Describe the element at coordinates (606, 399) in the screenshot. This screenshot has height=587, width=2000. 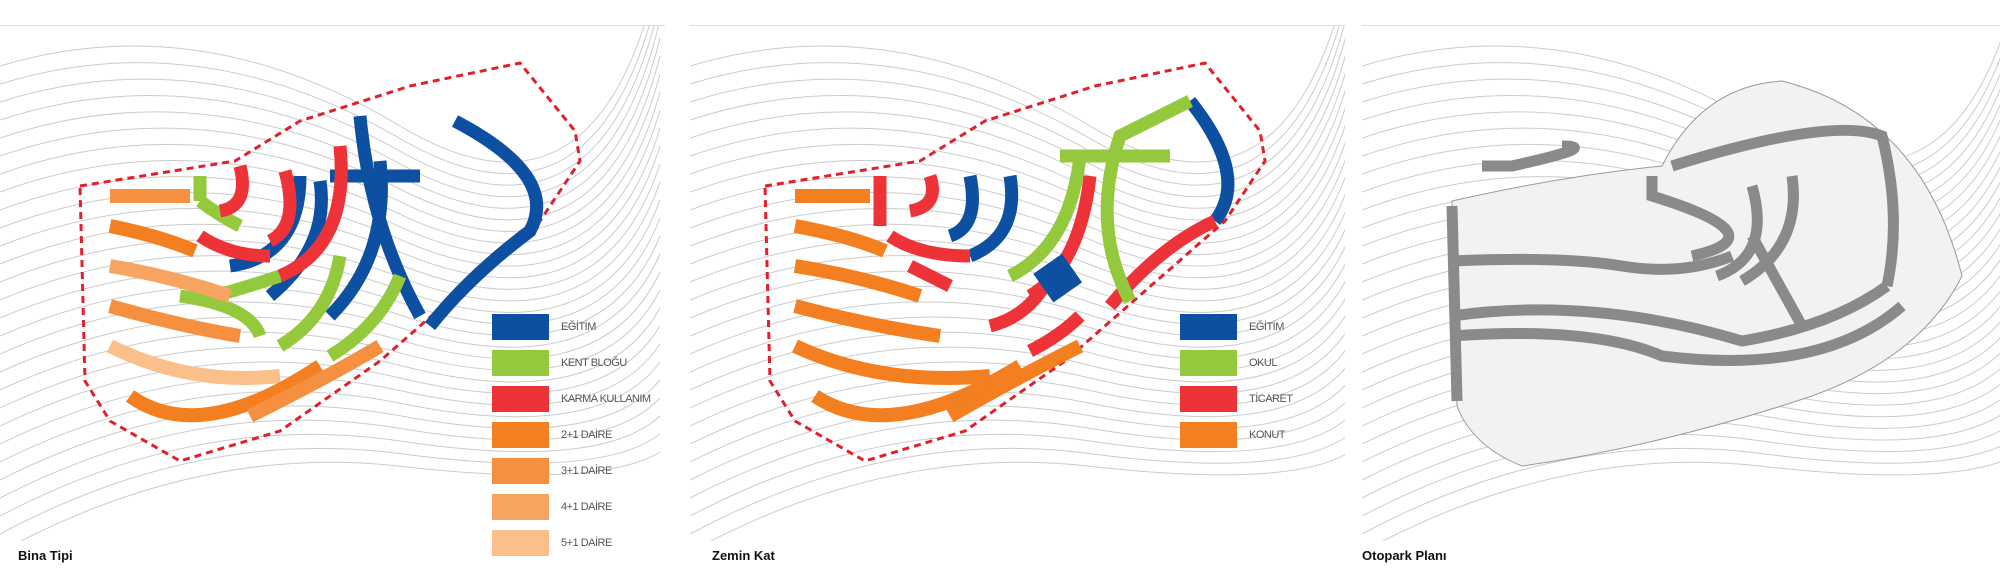
I see `legend-label: KARMA KULLANIM` at that location.